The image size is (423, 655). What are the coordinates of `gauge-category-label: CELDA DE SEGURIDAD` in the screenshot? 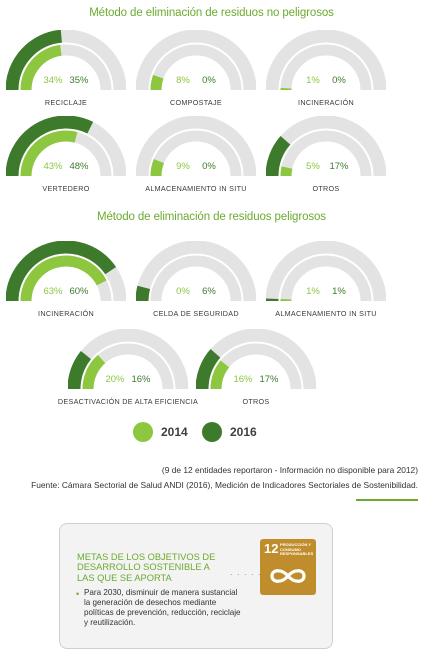 It's located at (196, 313).